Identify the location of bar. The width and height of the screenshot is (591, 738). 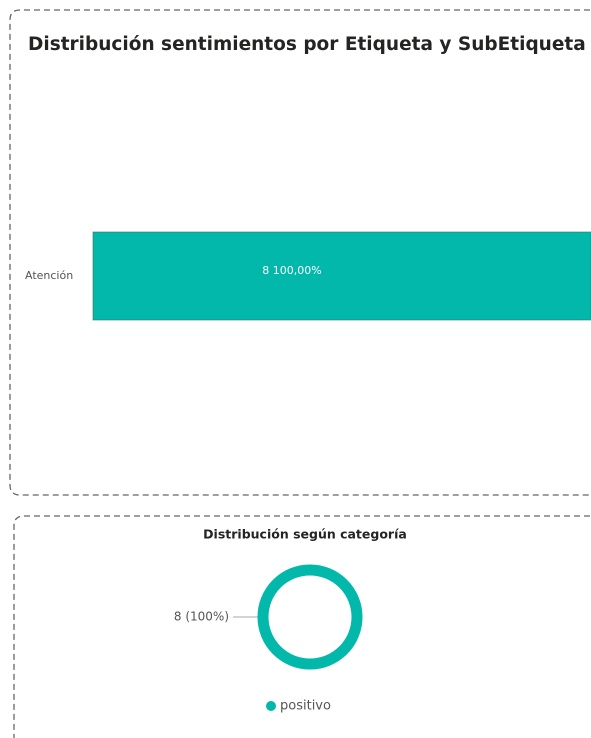
(341, 276).